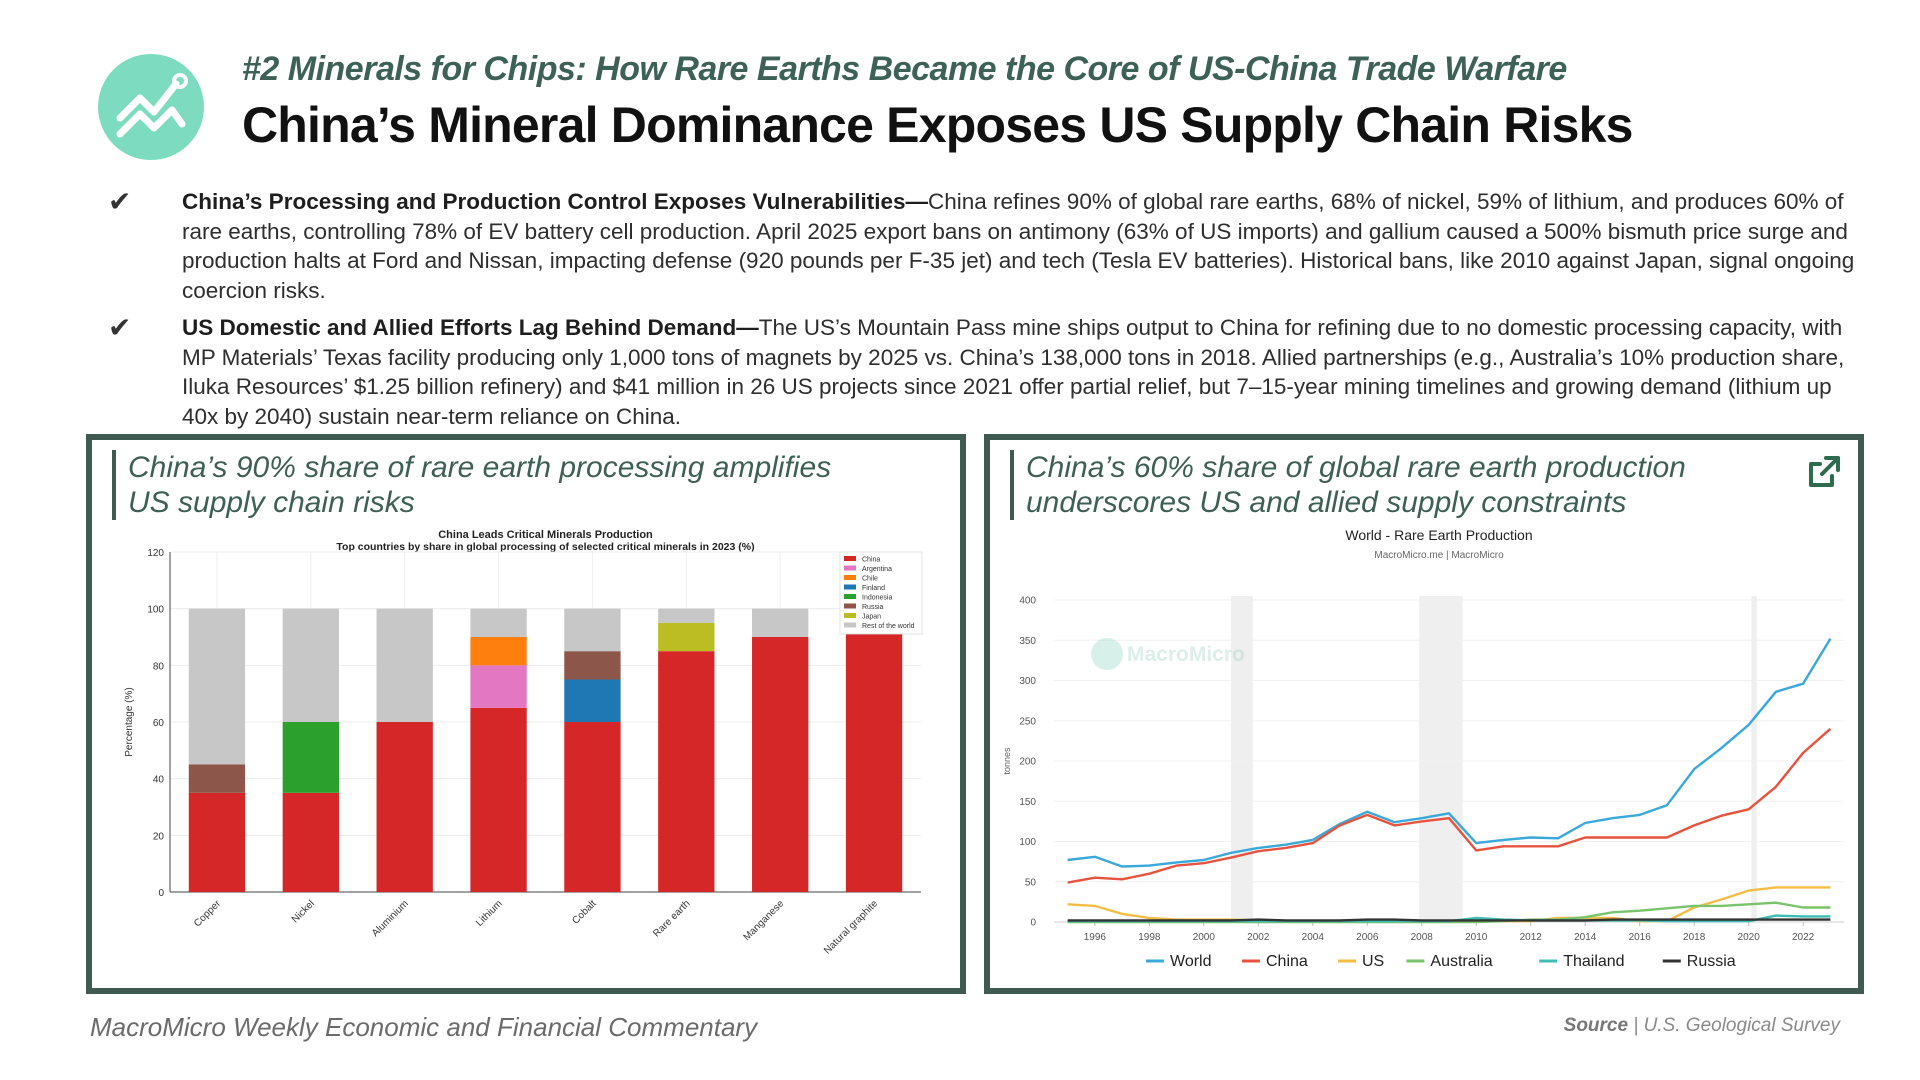  What do you see at coordinates (1734, 1025) in the screenshot?
I see `source-text: | U.S. Geological Survey` at bounding box center [1734, 1025].